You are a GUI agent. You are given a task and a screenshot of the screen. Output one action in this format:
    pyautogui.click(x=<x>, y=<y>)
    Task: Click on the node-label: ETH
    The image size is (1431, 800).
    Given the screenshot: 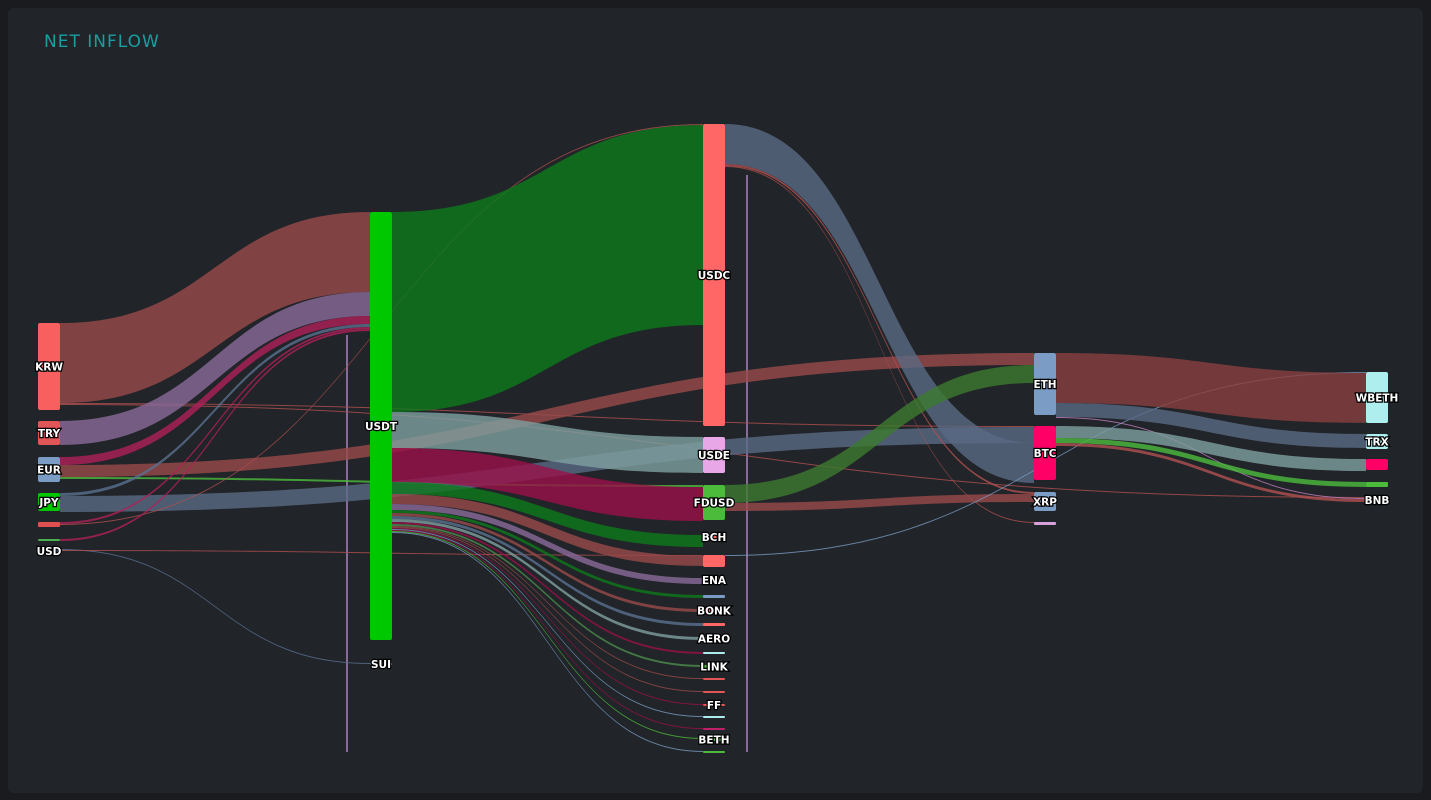 What is the action you would take?
    pyautogui.click(x=1044, y=385)
    